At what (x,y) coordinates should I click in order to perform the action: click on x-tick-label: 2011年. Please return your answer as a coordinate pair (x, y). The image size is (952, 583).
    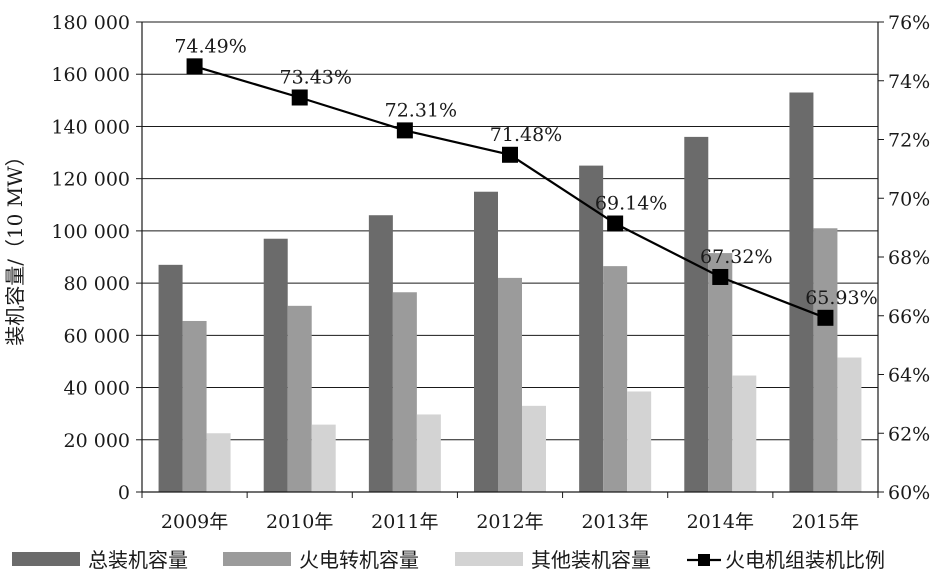
    Looking at the image, I should click on (404, 522).